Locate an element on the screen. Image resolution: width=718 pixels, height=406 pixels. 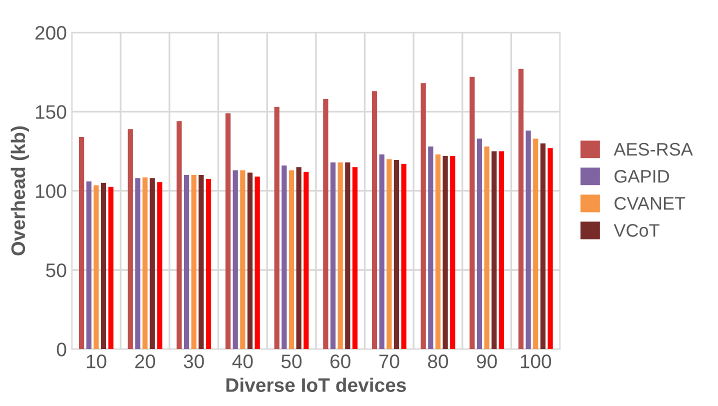
legend-label: CVANET is located at coordinates (650, 203).